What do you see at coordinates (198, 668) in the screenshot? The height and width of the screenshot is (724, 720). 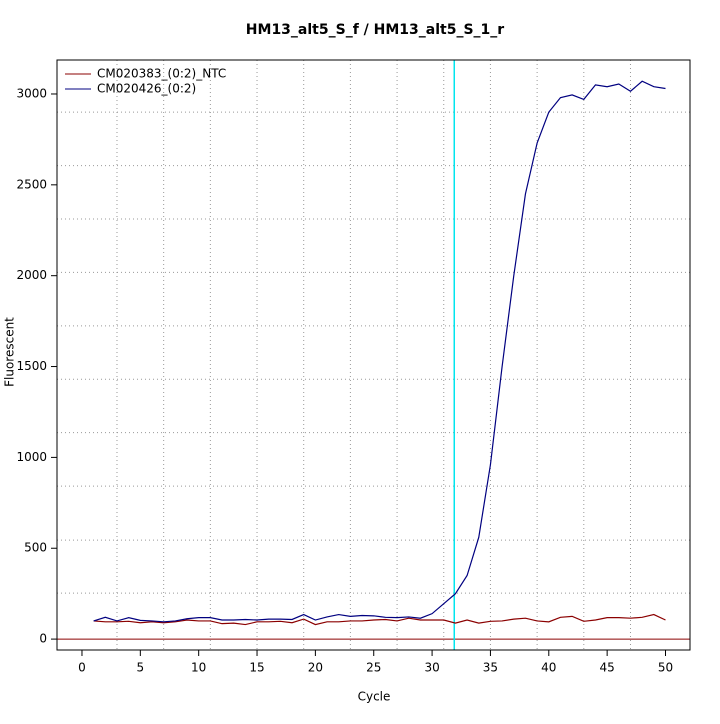 I see `x-tick-label: 10` at bounding box center [198, 668].